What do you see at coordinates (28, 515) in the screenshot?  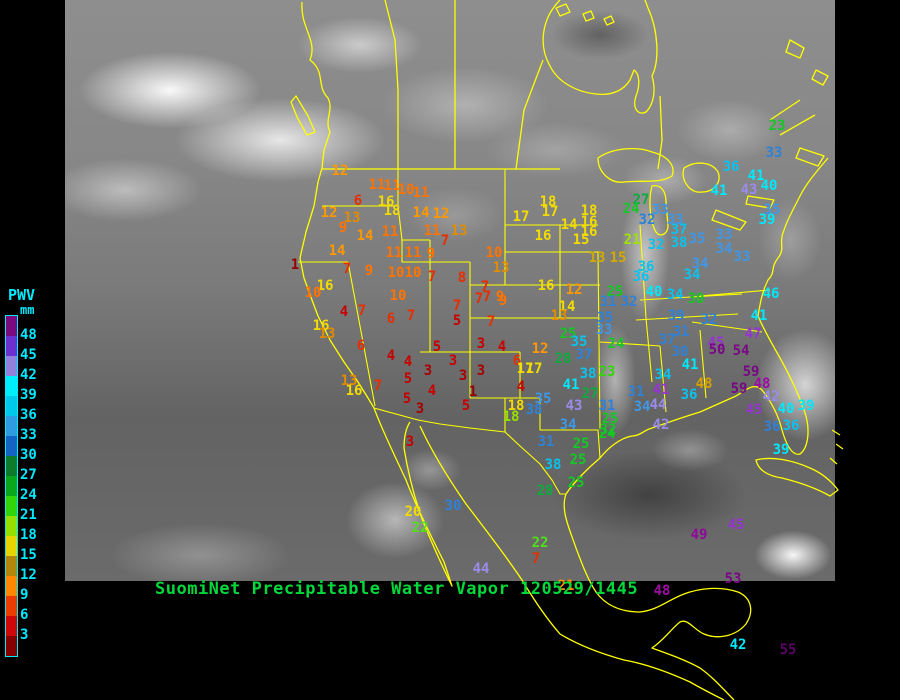 I see `legend-tick-label: 21` at bounding box center [28, 515].